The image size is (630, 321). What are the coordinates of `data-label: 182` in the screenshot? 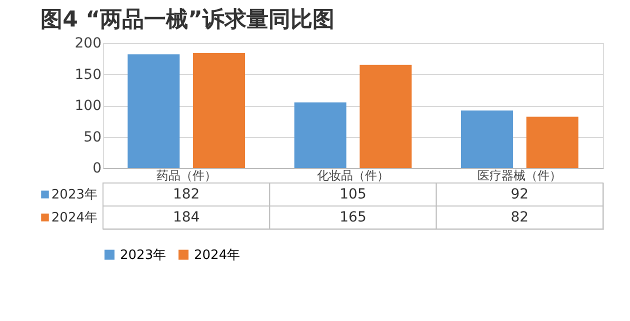 It's located at (186, 194).